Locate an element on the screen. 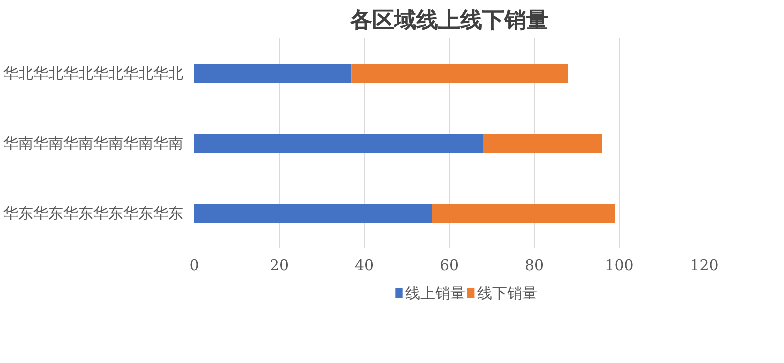 This screenshot has height=363, width=784. y-tick-label: 华东华东华东华东华东华东 is located at coordinates (94, 213).